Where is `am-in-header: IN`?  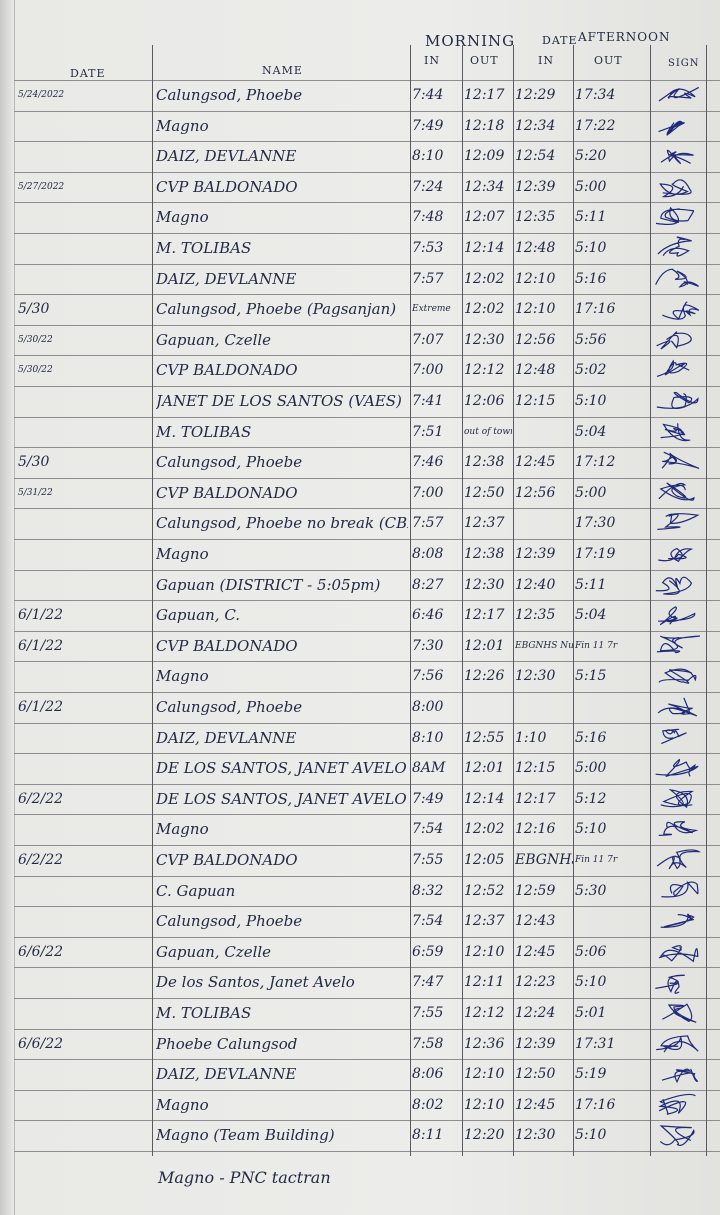
am-in-header: IN is located at coordinates (432, 60).